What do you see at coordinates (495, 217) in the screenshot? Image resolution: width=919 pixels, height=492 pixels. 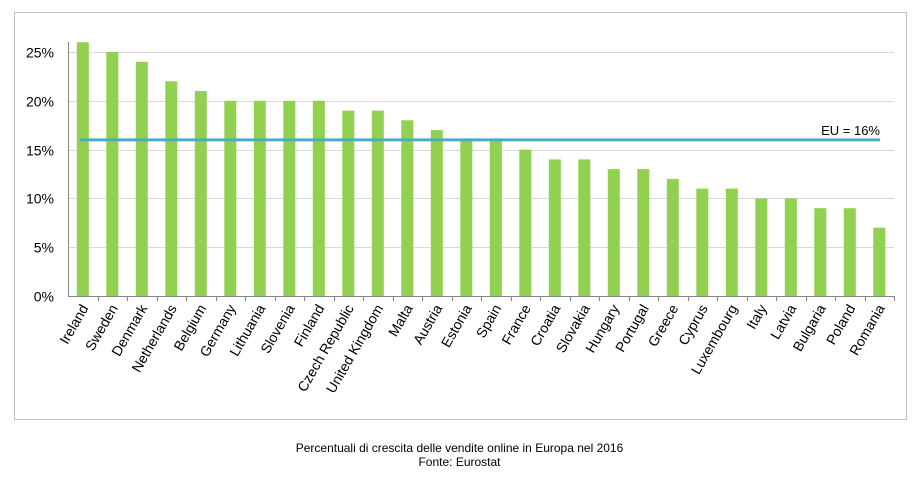 I see `bar-spain` at bounding box center [495, 217].